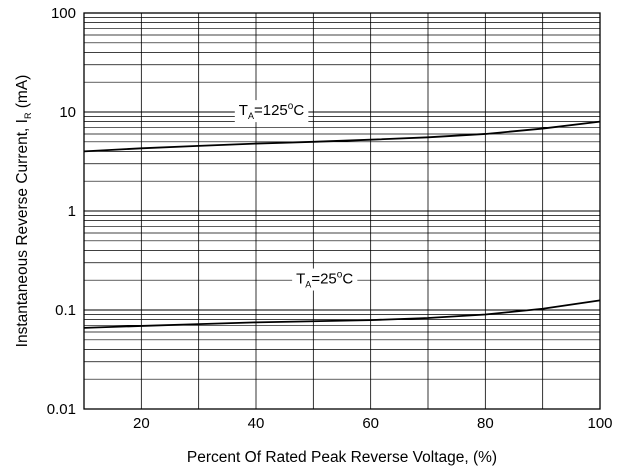 The height and width of the screenshot is (470, 619). Describe the element at coordinates (141, 423) in the screenshot. I see `x-tick-label: 20` at that location.